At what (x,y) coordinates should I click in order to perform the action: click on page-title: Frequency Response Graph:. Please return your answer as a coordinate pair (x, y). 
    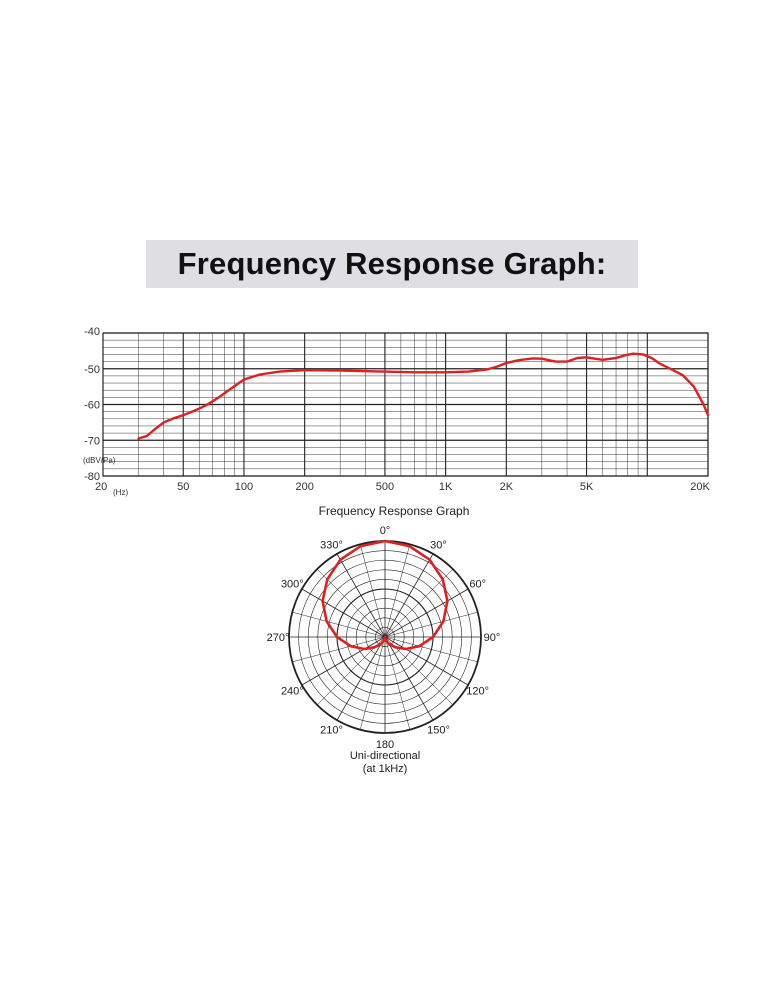
    Looking at the image, I should click on (392, 263).